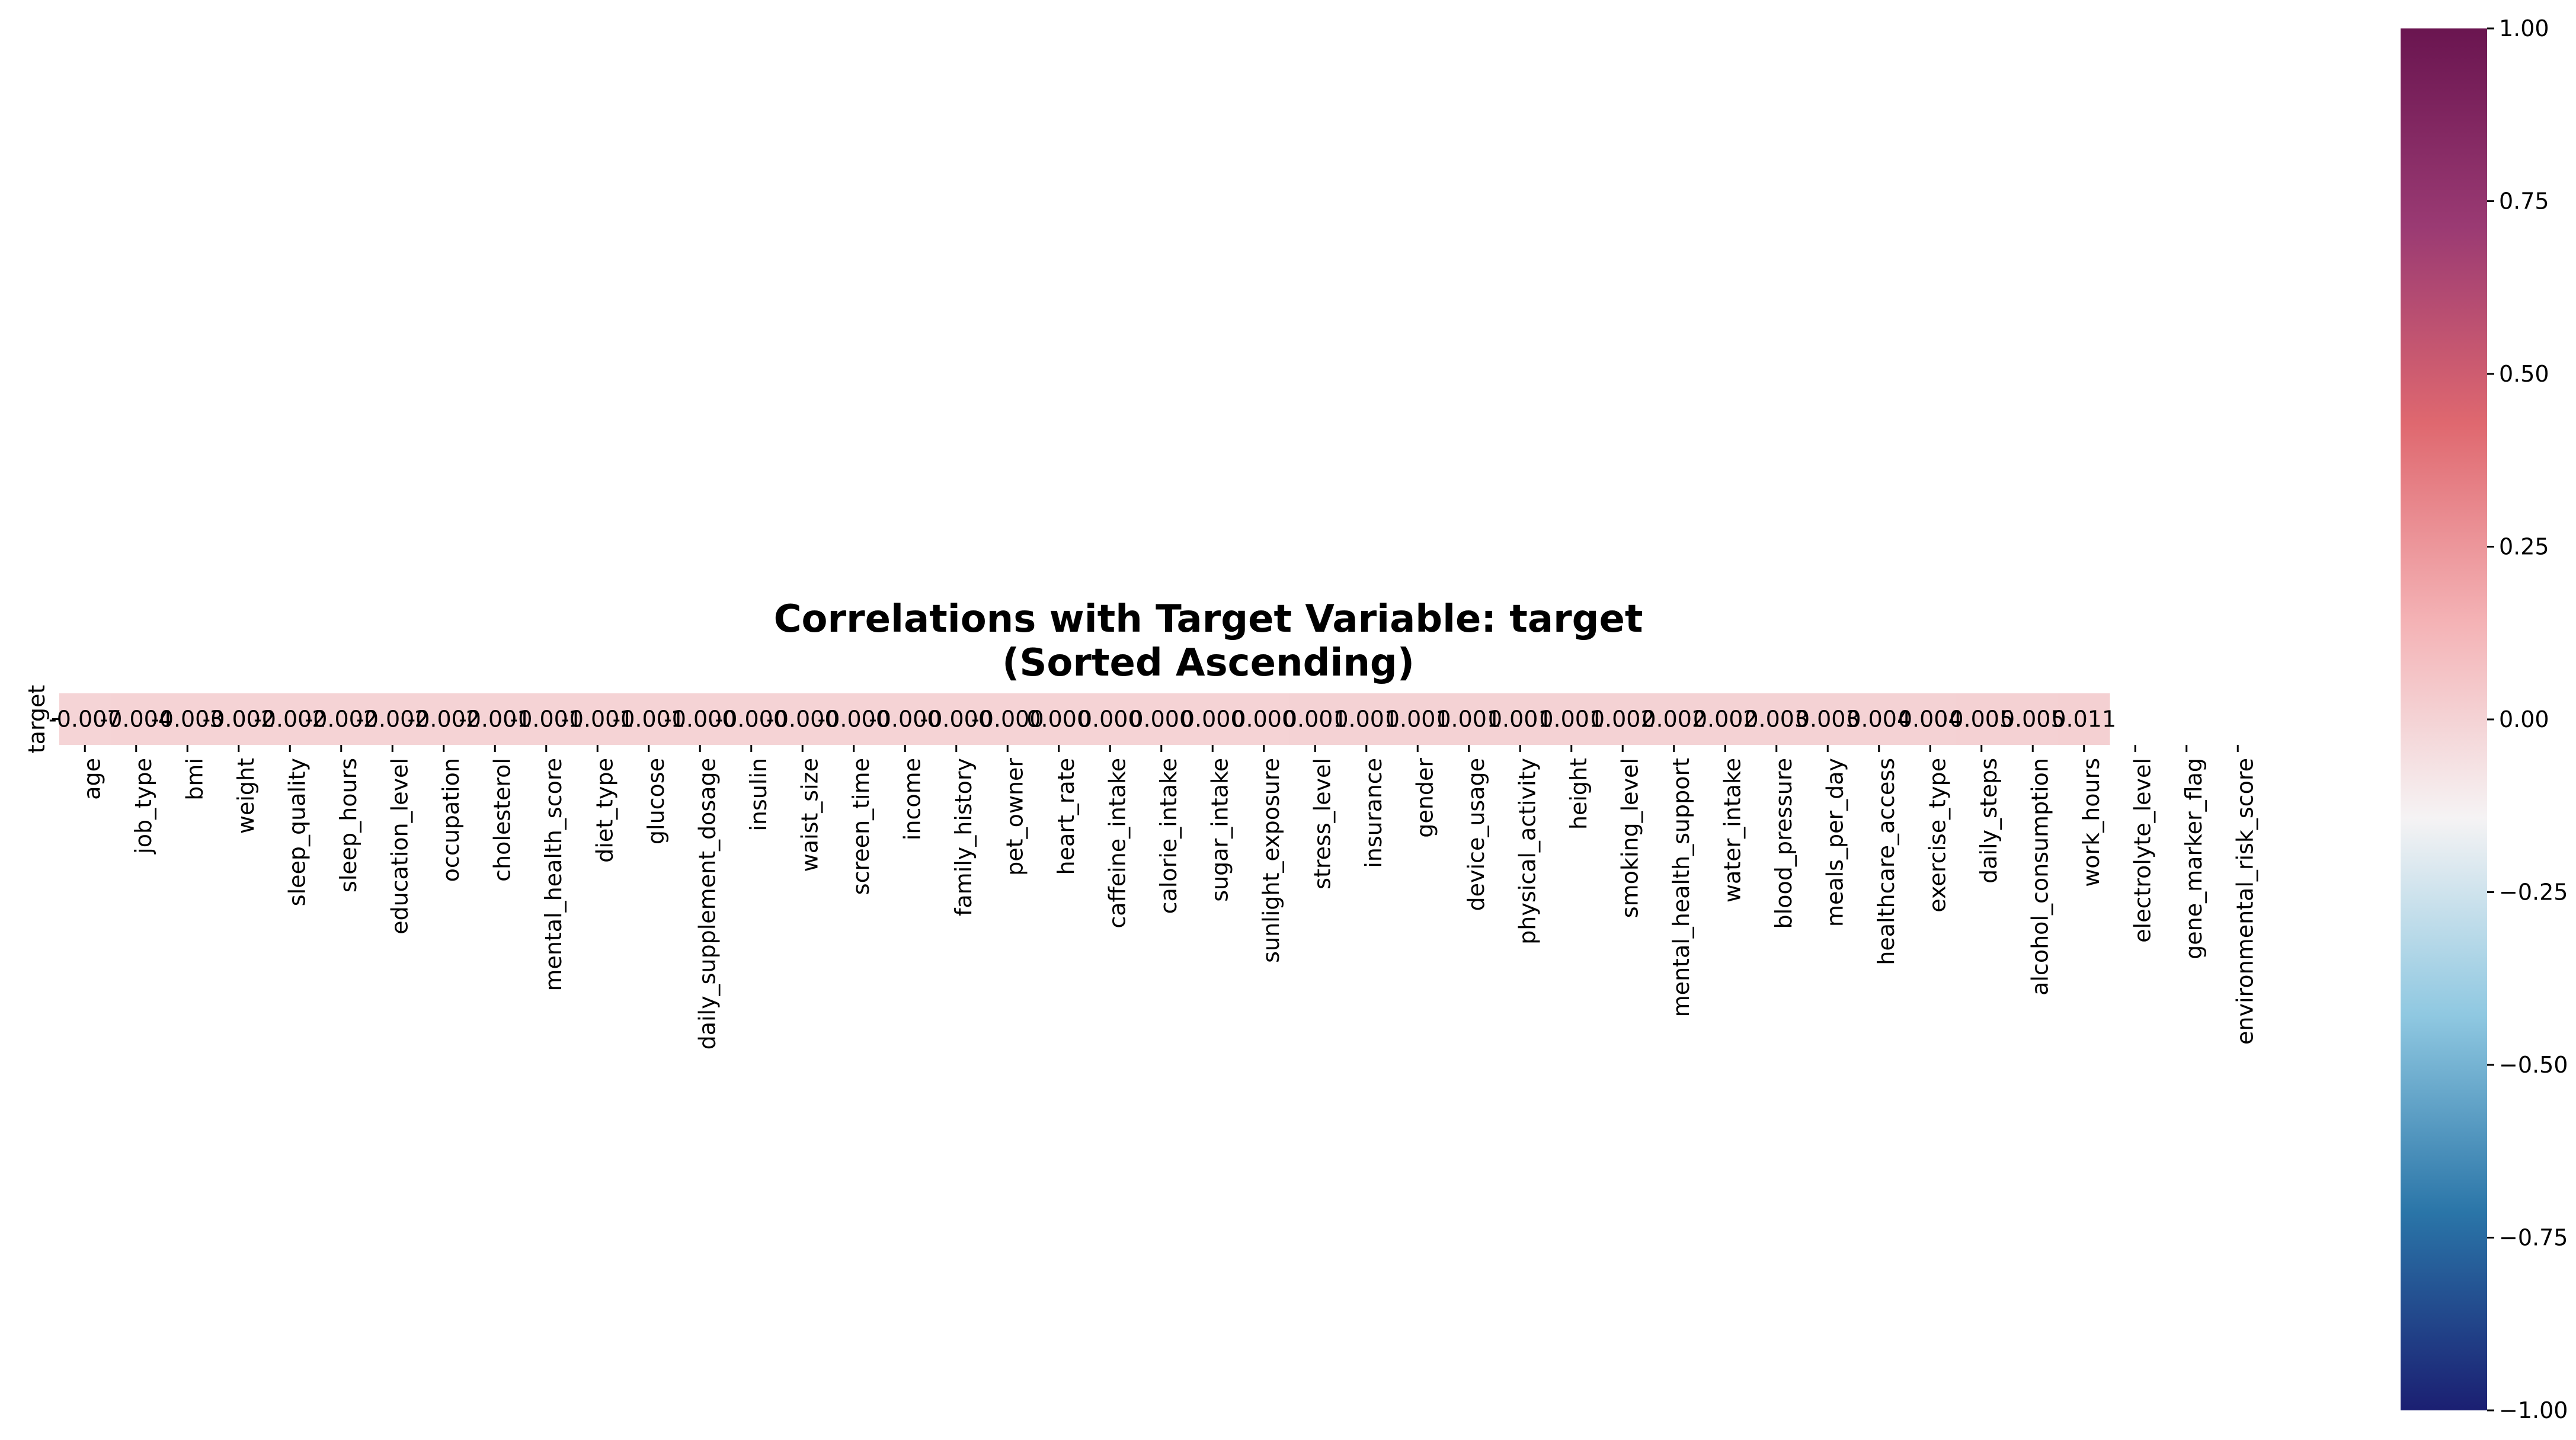 The height and width of the screenshot is (1440, 2576). I want to click on heatmap-cell-water_intake, so click(1726, 719).